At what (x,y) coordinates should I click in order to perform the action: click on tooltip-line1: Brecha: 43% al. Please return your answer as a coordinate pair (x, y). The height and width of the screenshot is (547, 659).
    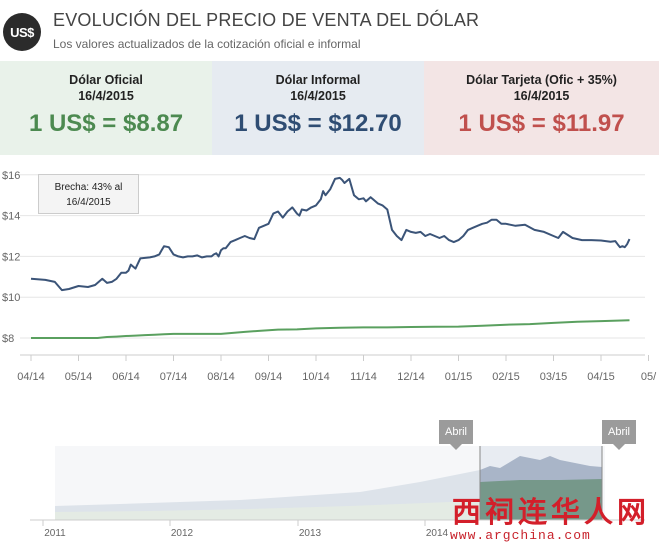
    Looking at the image, I should click on (88, 187).